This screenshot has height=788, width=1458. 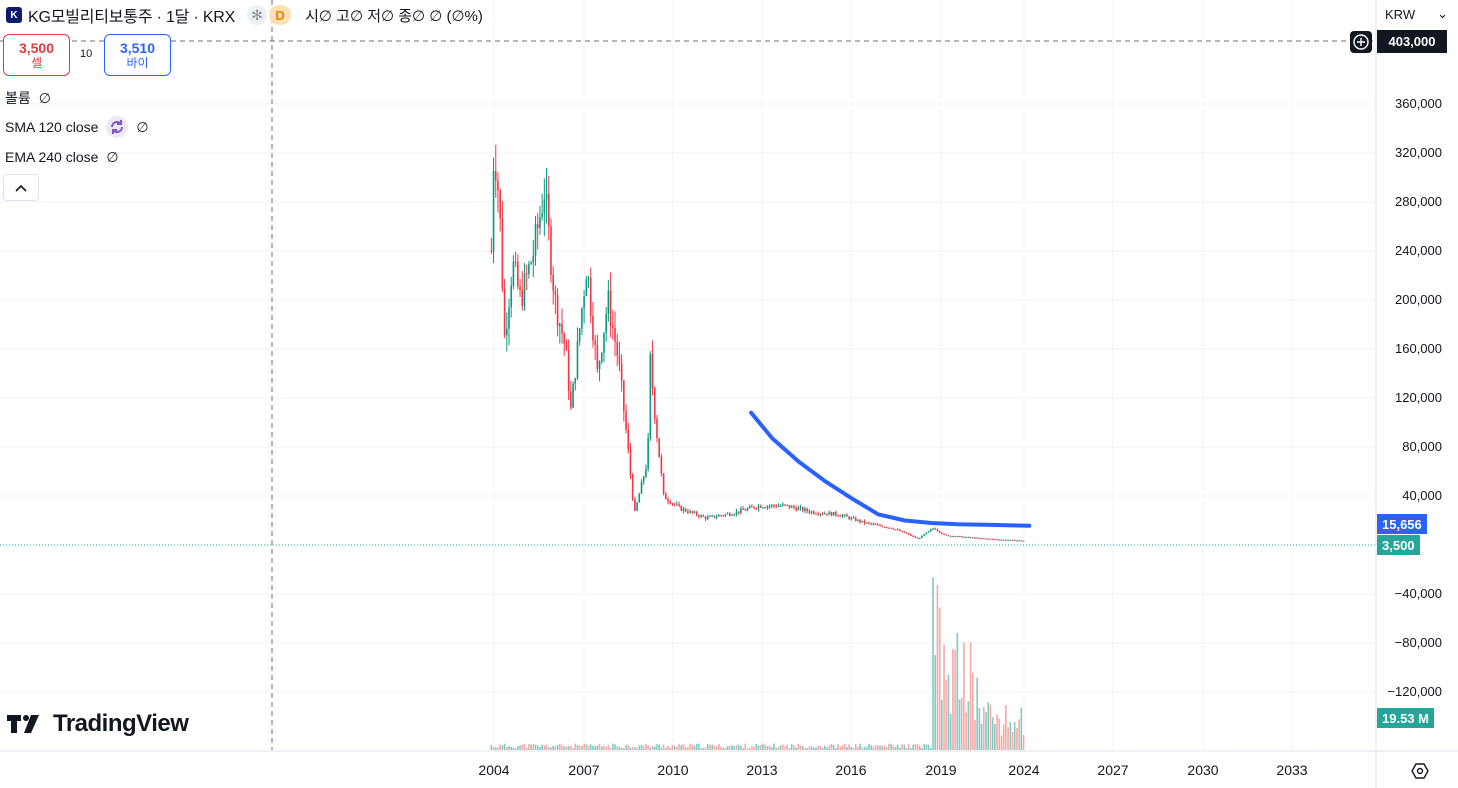 What do you see at coordinates (762, 770) in the screenshot?
I see `time-axis-label: 2013` at bounding box center [762, 770].